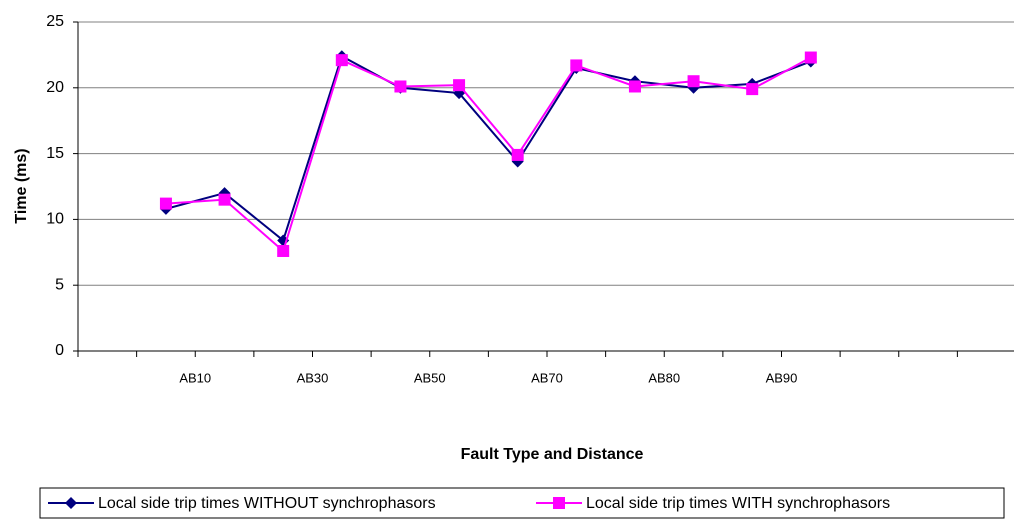 Image resolution: width=1014 pixels, height=524 pixels. I want to click on x-tick-label: AB70, so click(547, 377).